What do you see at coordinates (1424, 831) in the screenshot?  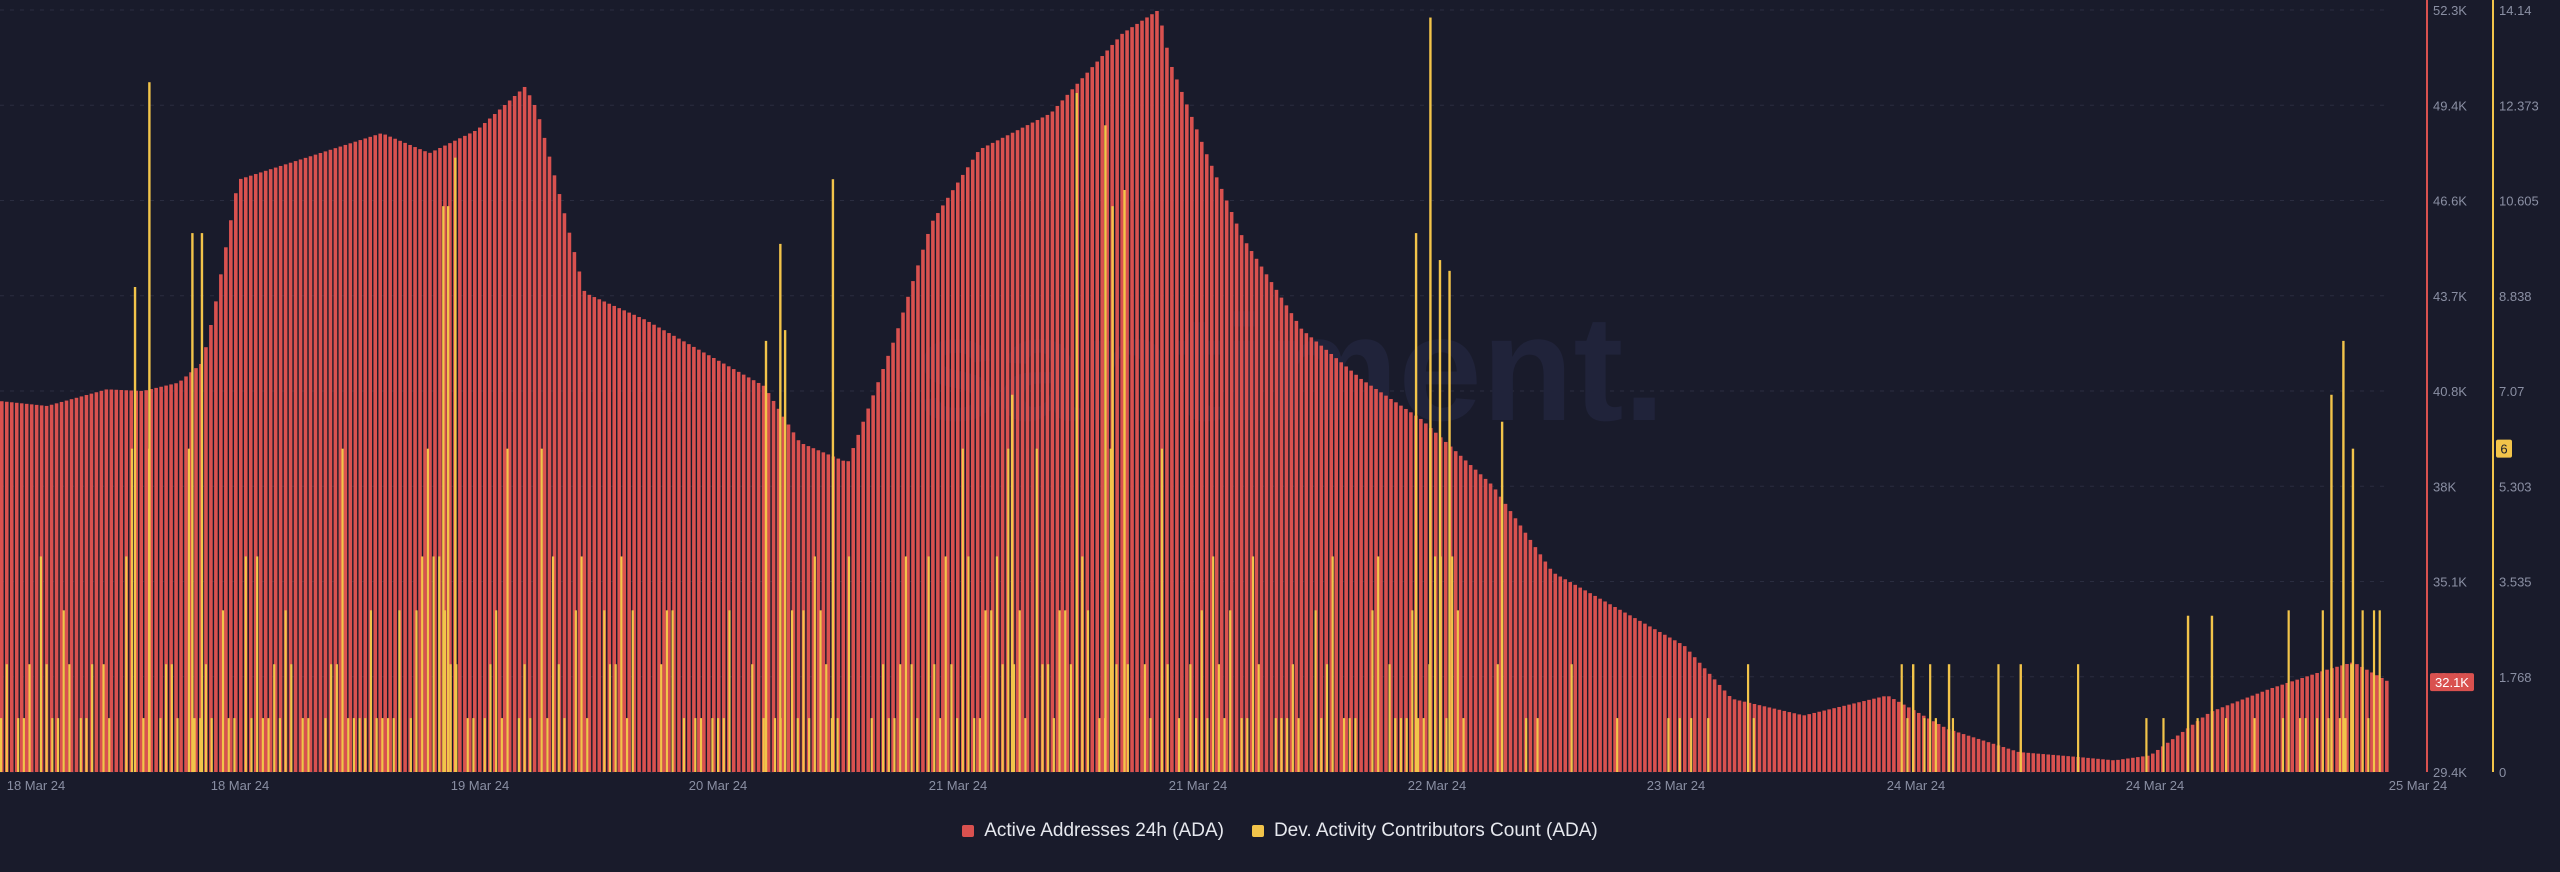 I see `legend-item-dev-activity: Dev. Activity Contributors Count (ADA)` at bounding box center [1424, 831].